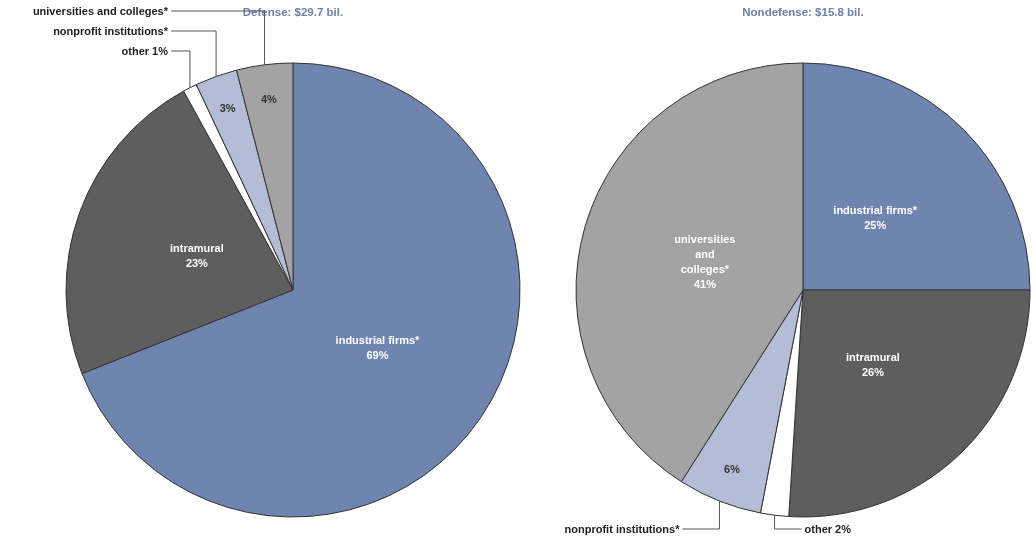 The width and height of the screenshot is (1036, 544). I want to click on data-label: 25%, so click(875, 225).